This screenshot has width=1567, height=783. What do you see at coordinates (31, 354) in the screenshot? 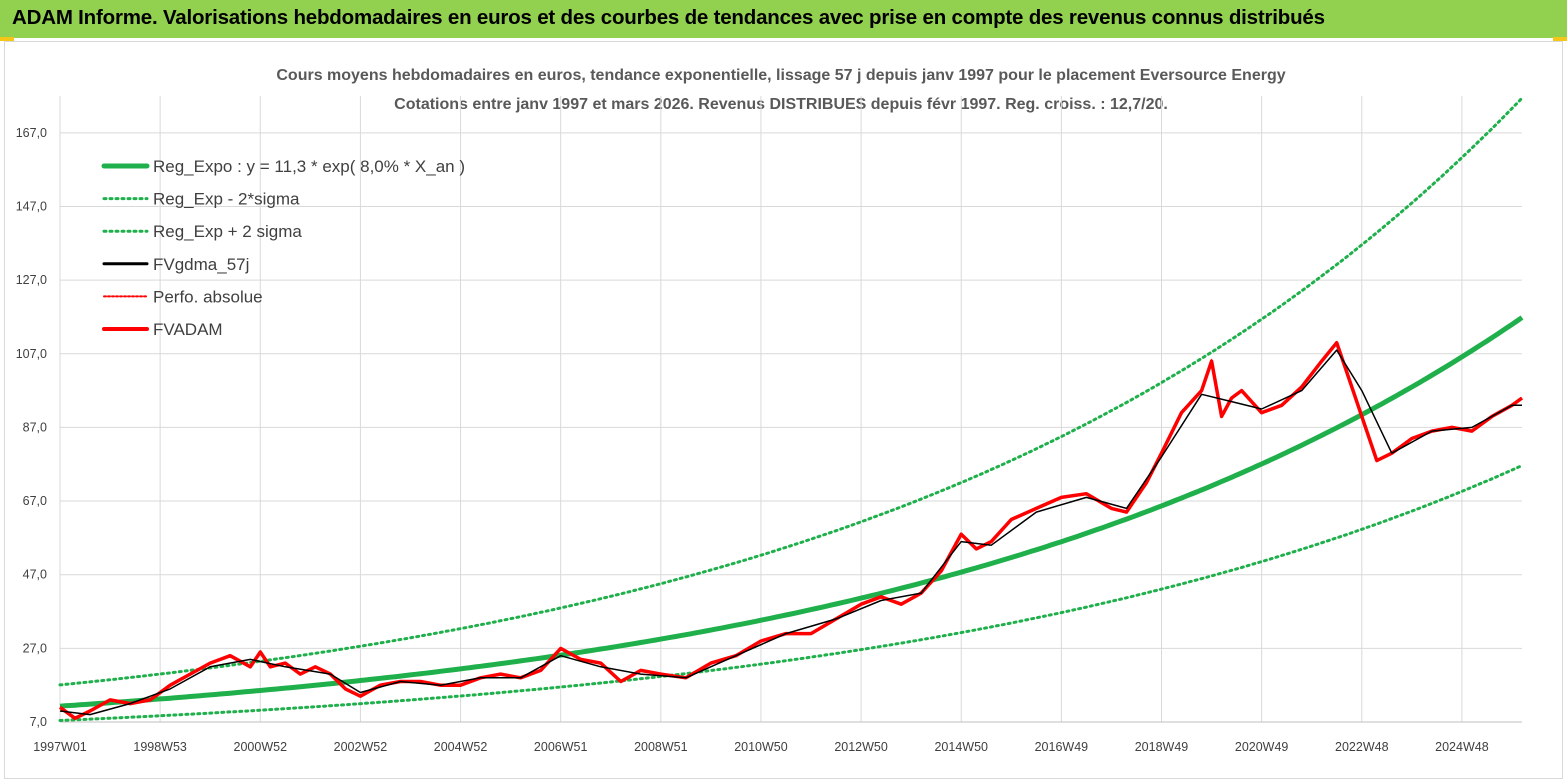
I see `y-tick-label: 107,0` at bounding box center [31, 354].